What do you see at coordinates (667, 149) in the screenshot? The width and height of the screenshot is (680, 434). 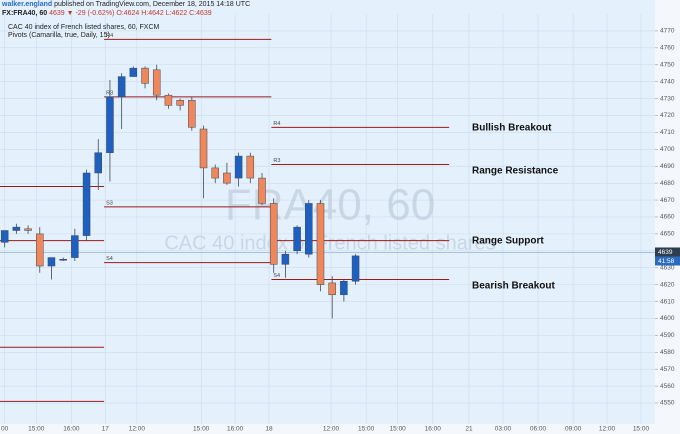 I see `y-tick-label: 4700` at bounding box center [667, 149].